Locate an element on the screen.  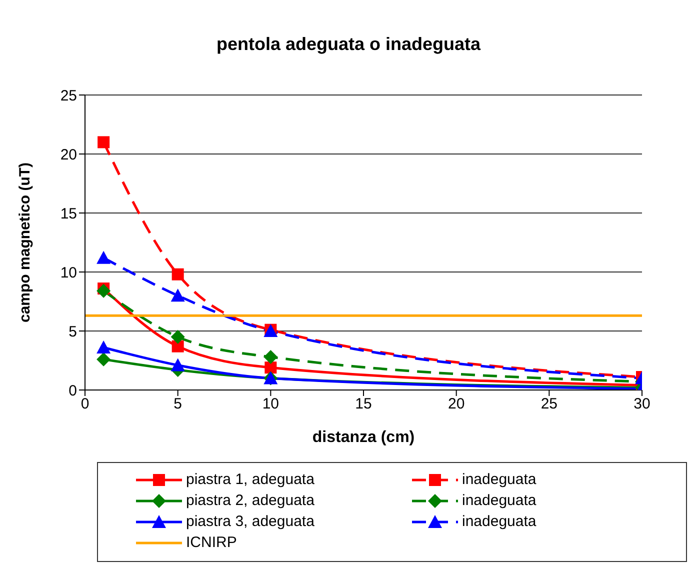
x-tick-label: 5 is located at coordinates (178, 404).